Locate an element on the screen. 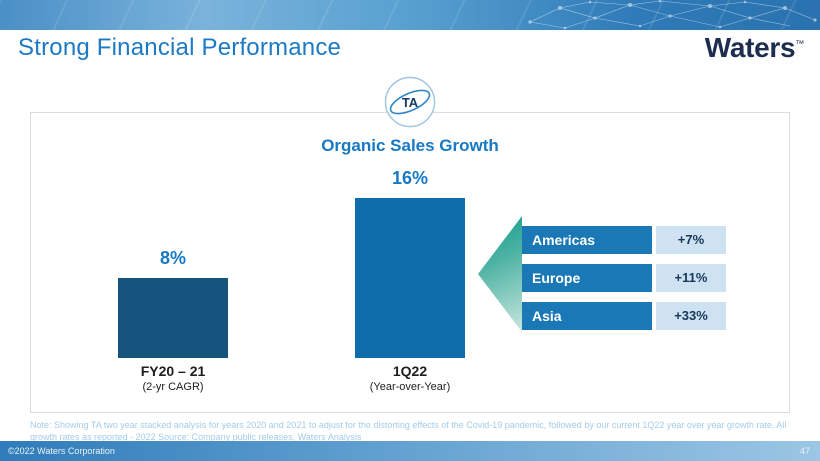 This screenshot has height=461, width=820. top-decorative-band is located at coordinates (410, 15).